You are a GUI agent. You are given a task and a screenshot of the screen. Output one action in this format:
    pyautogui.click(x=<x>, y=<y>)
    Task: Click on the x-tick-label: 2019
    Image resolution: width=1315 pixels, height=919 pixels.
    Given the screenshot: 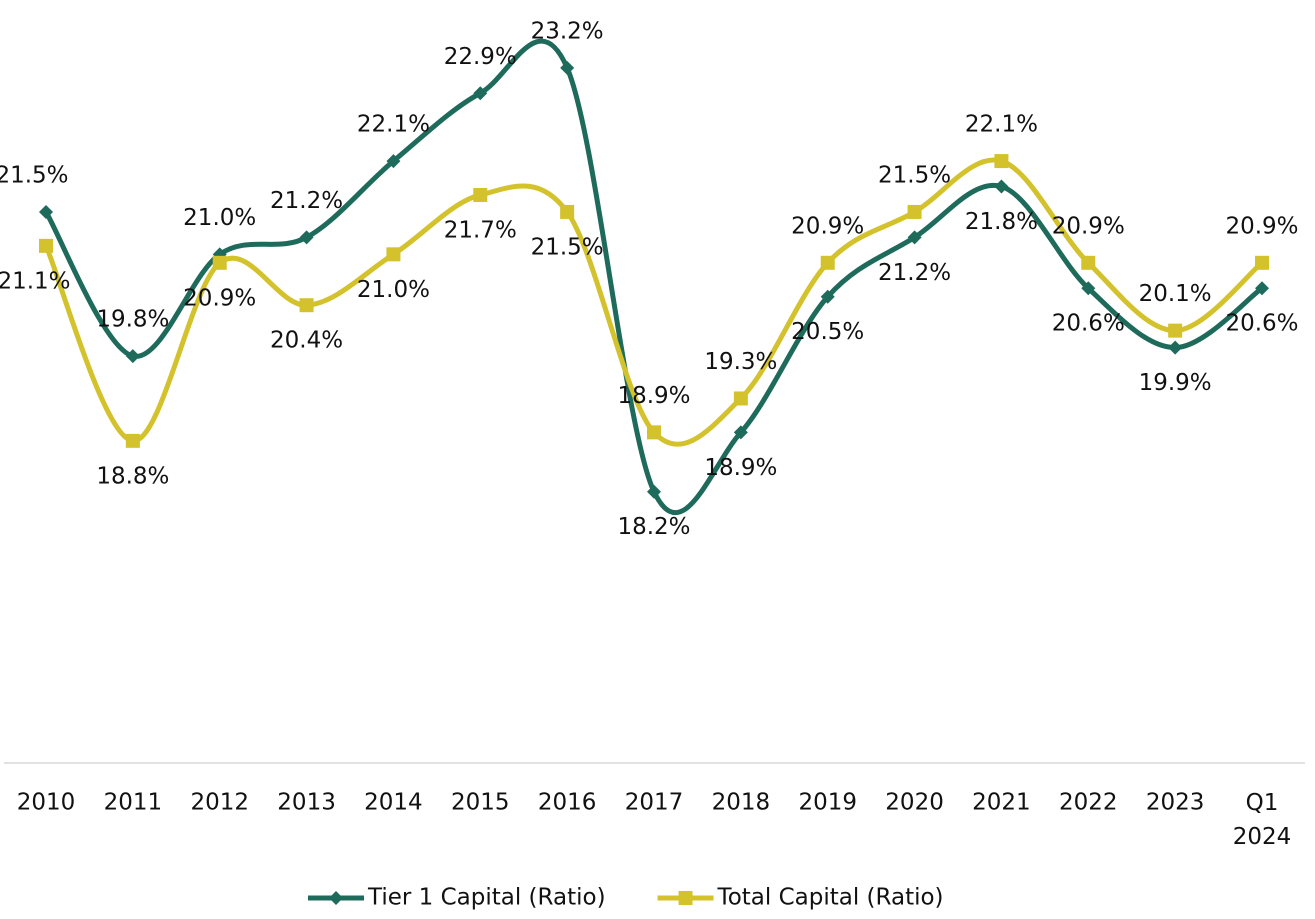 What is the action you would take?
    pyautogui.click(x=827, y=803)
    